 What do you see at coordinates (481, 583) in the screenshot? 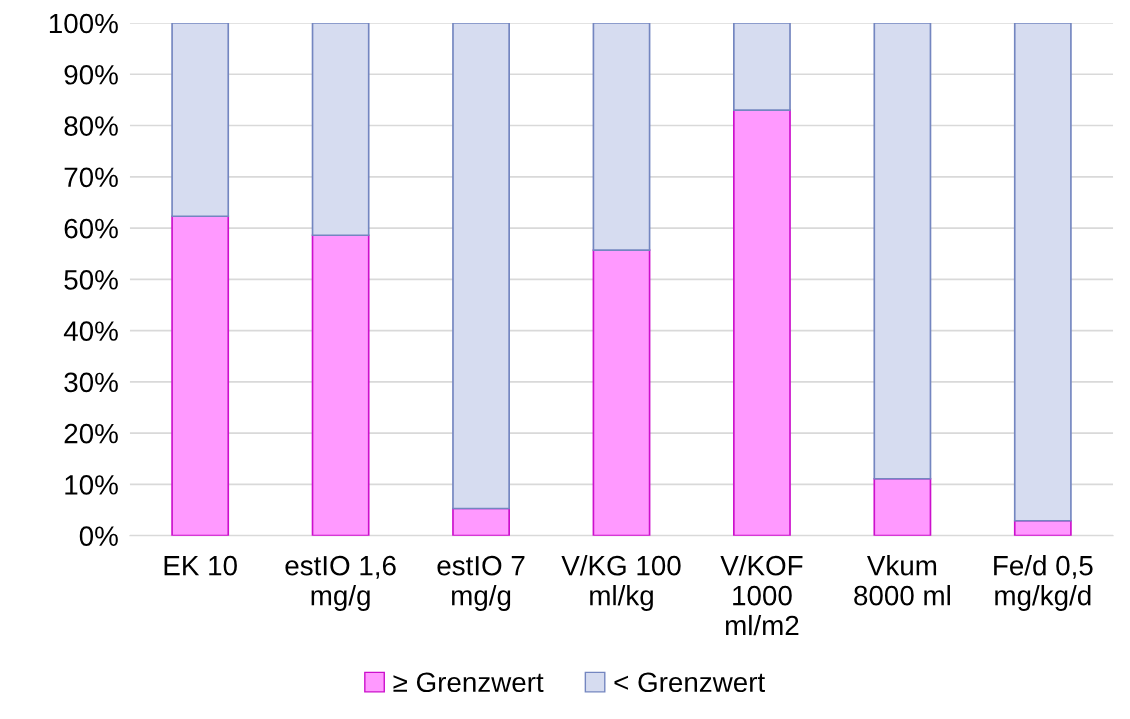
I see `x-tick-label: estIO 7 mg/g` at bounding box center [481, 583].